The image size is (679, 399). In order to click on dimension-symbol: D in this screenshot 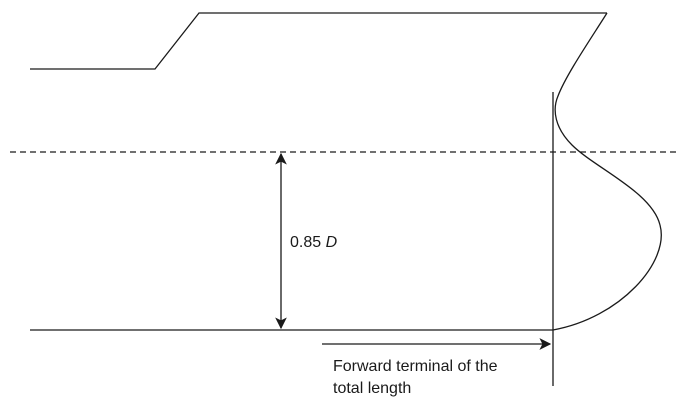, I will do `click(332, 242)`.